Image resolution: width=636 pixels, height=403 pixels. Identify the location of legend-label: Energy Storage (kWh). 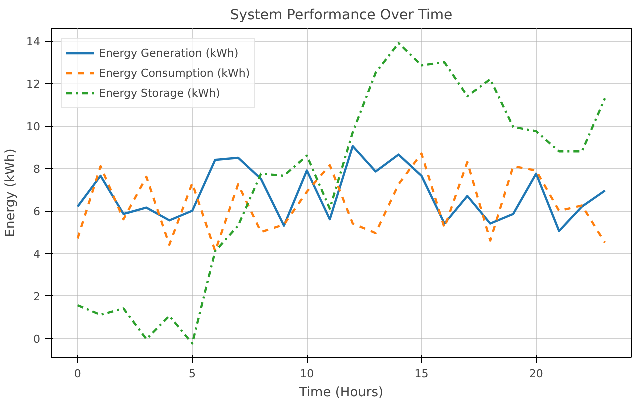
(159, 93).